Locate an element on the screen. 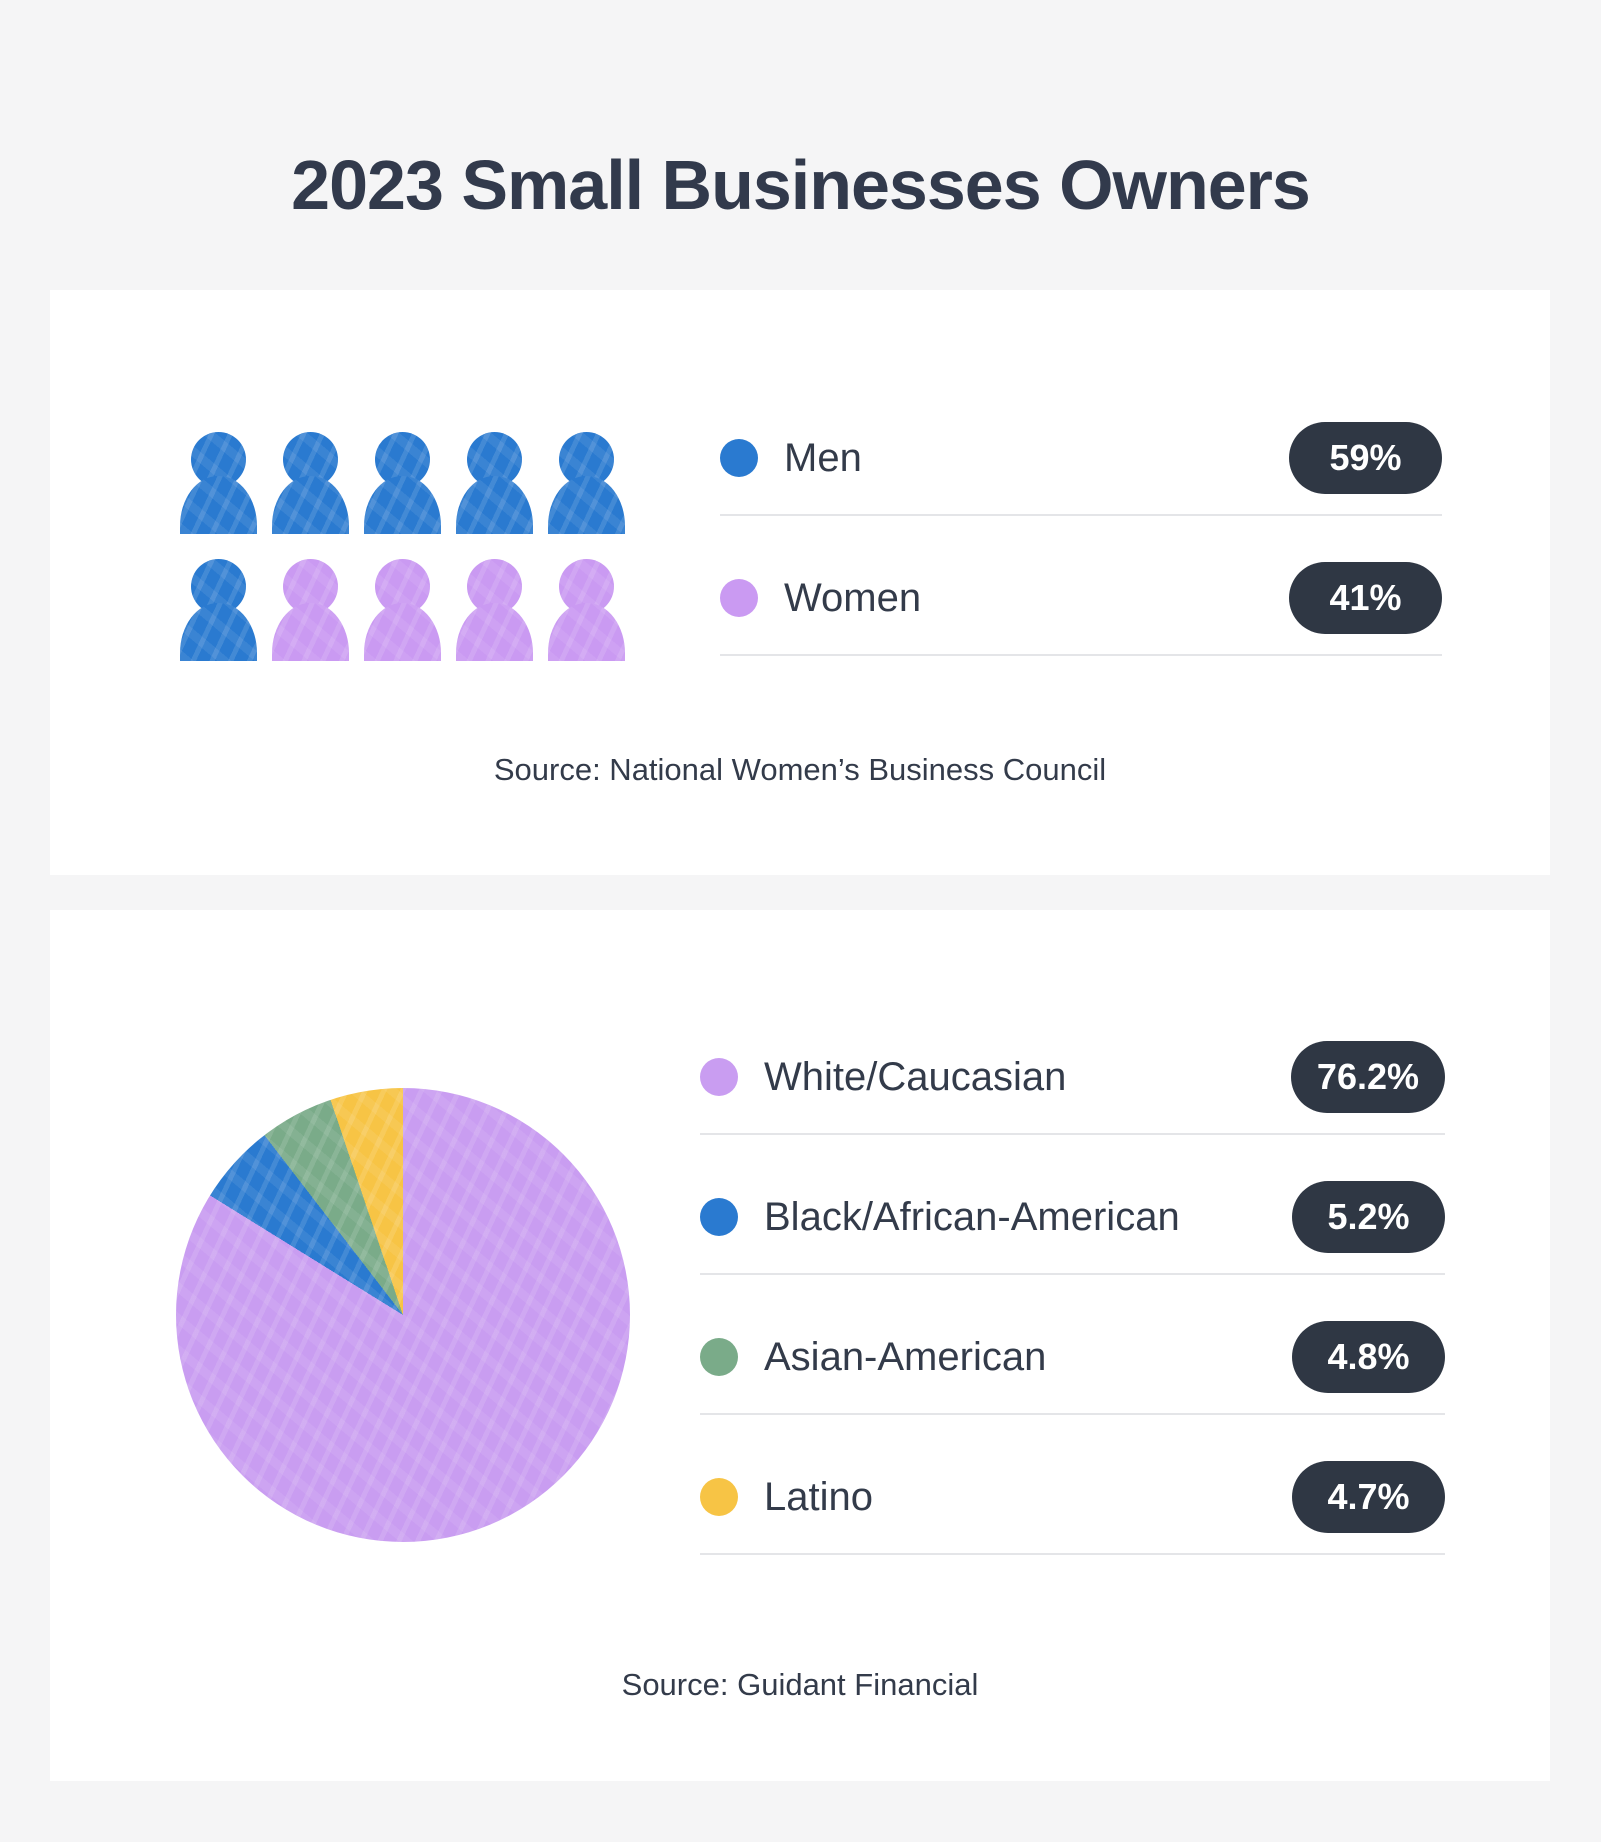 Image resolution: width=1601 pixels, height=1842 pixels. gender-pictogram is located at coordinates (406, 546).